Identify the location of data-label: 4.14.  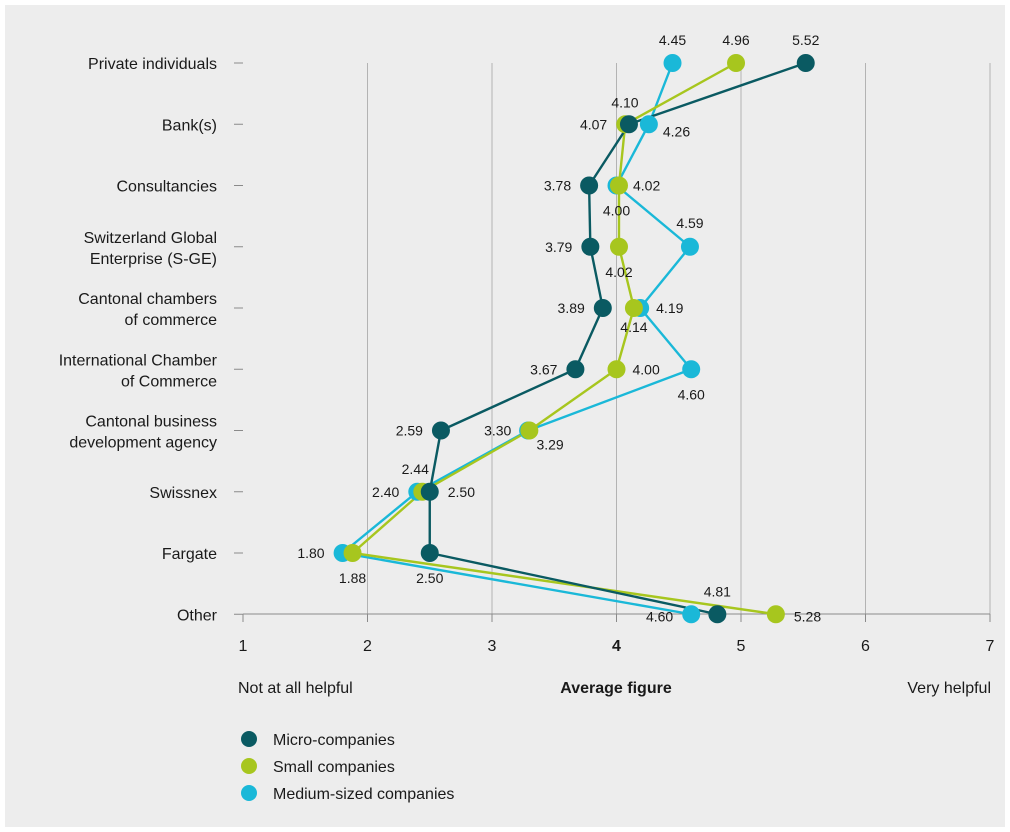
(633, 327).